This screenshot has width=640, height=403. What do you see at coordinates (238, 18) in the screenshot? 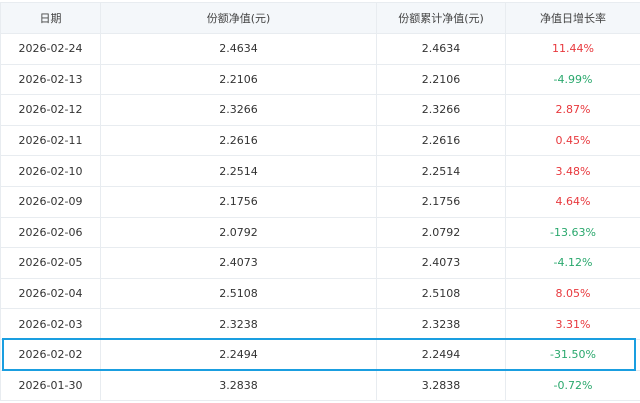
I see `header-nav: 份额净值(元)` at bounding box center [238, 18].